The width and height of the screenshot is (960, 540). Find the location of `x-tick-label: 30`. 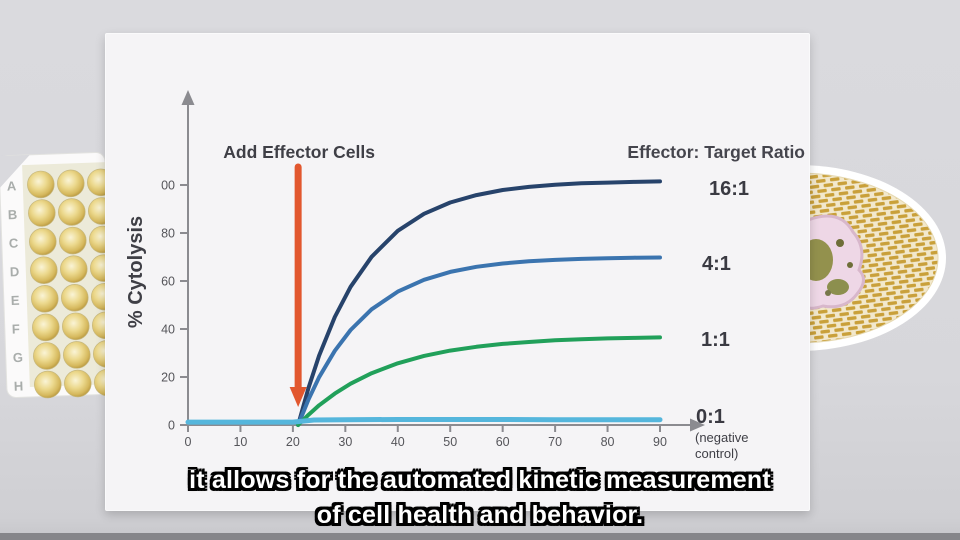

x-tick-label: 30 is located at coordinates (345, 442).